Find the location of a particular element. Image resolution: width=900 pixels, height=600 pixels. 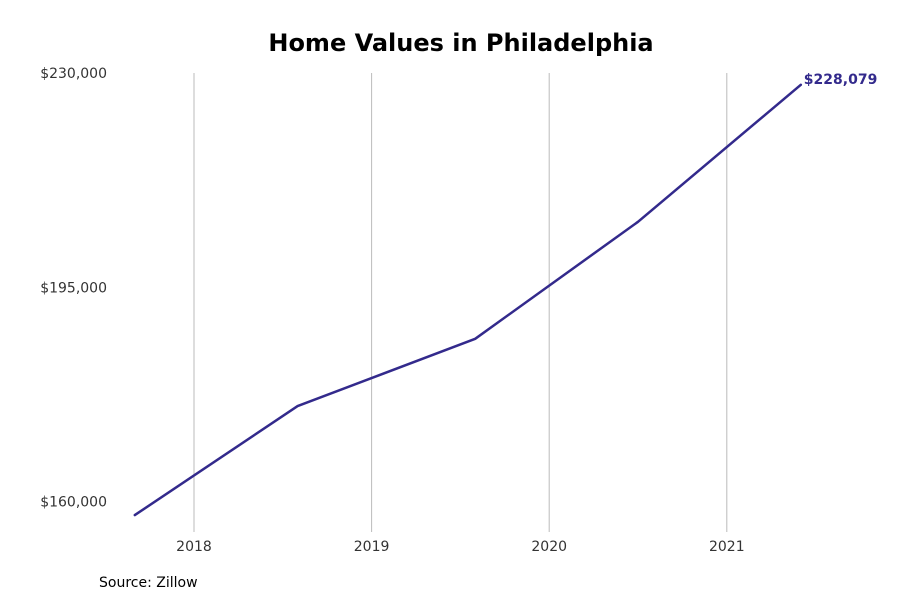

y-axis-tick-labels: $160,000 $195,000 $230,000 is located at coordinates (73, 288).